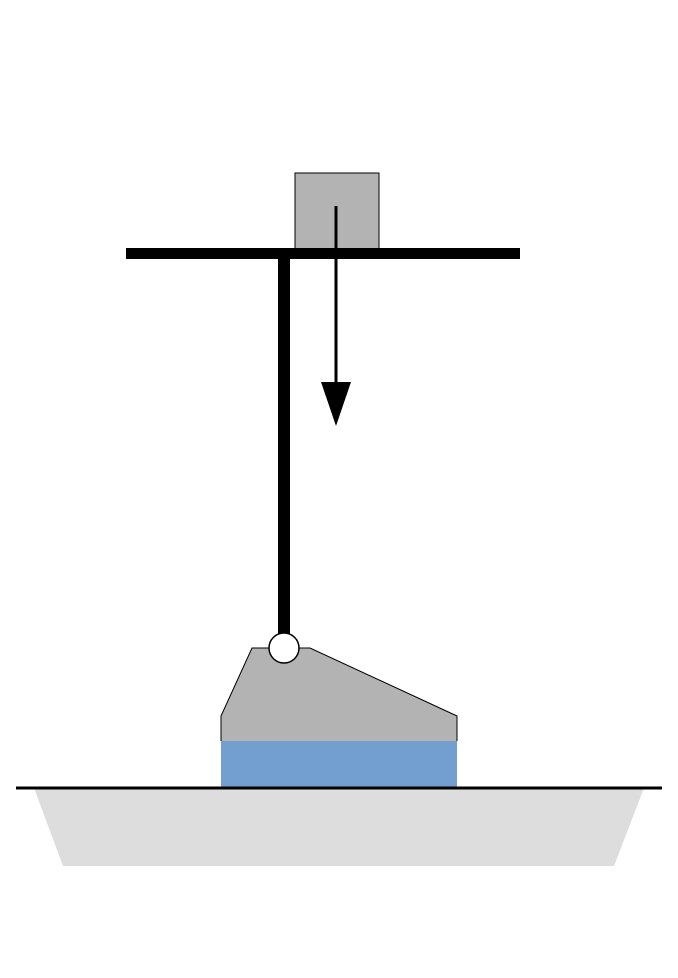 Image resolution: width=678 pixels, height=978 pixels. I want to click on force-arrow, so click(336, 316).